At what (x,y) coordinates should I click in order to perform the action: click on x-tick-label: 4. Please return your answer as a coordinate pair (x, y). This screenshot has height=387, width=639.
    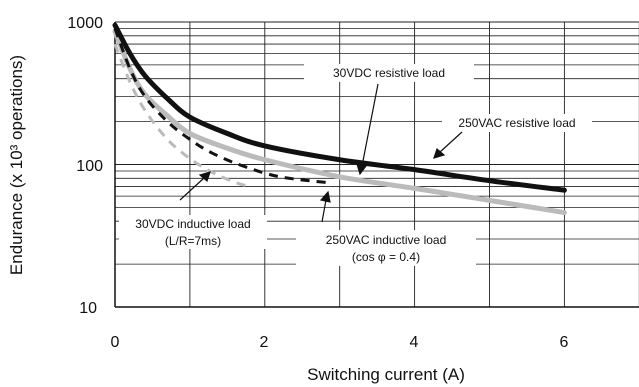
    Looking at the image, I should click on (414, 342).